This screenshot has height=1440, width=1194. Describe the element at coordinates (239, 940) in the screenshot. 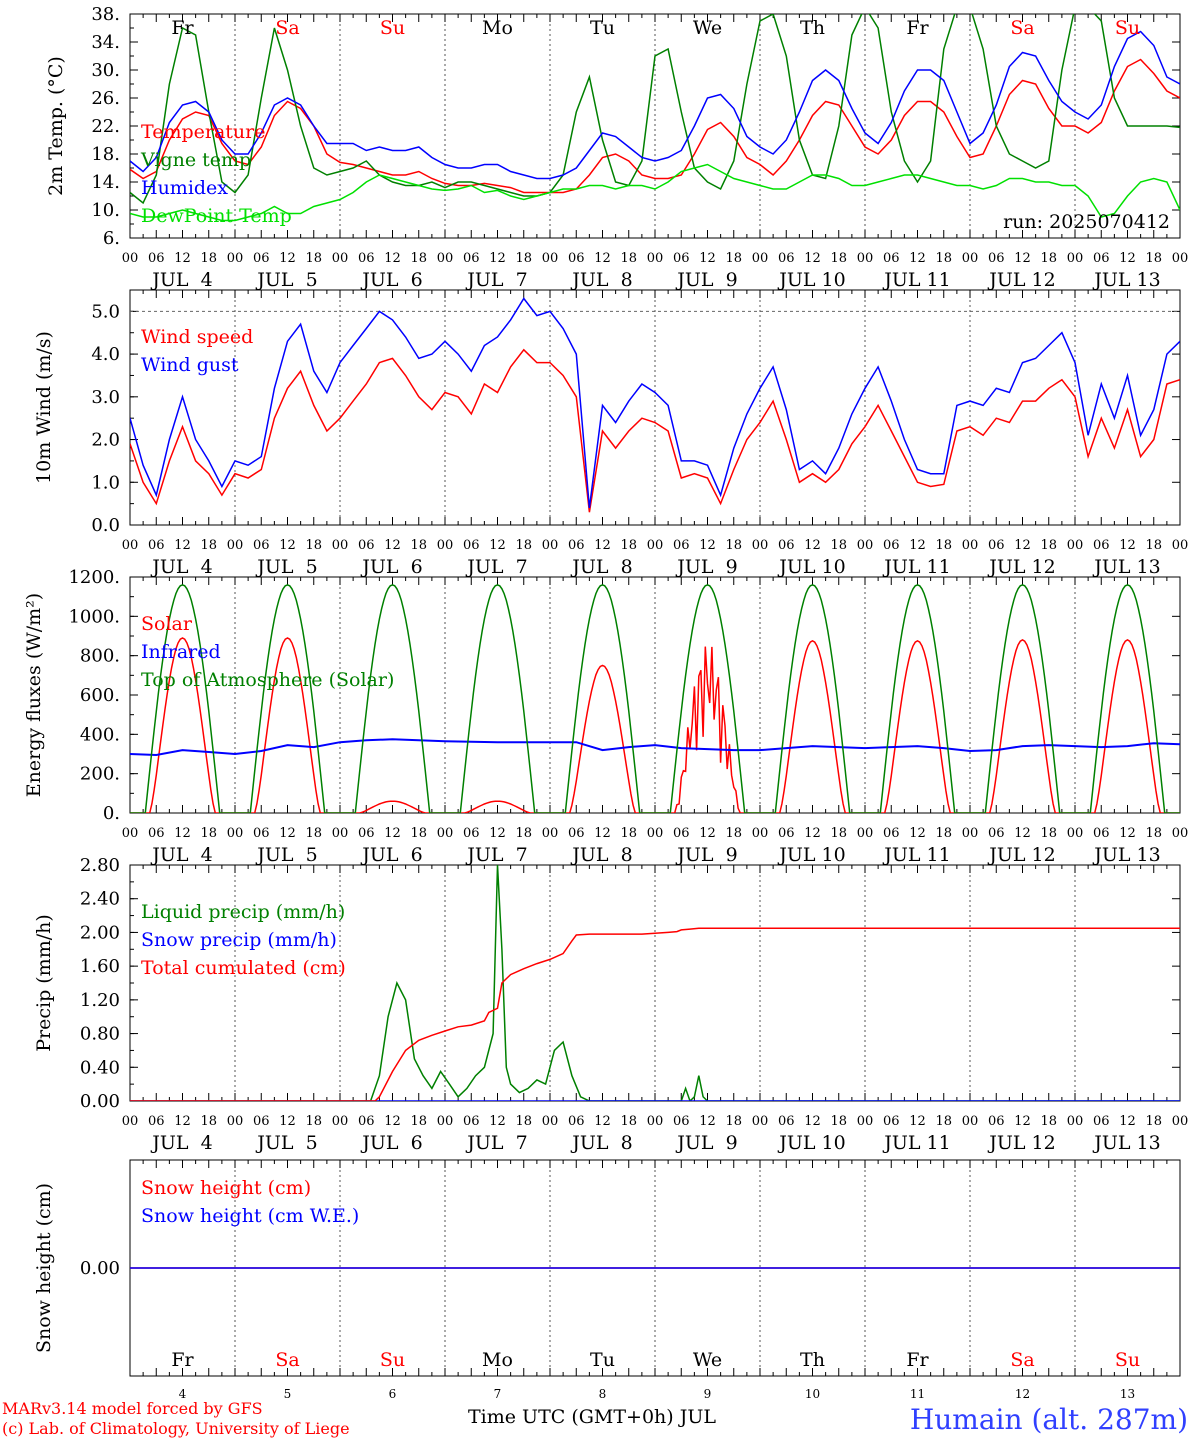

I see `legend-entry: Snow precip (mm/h)` at that location.